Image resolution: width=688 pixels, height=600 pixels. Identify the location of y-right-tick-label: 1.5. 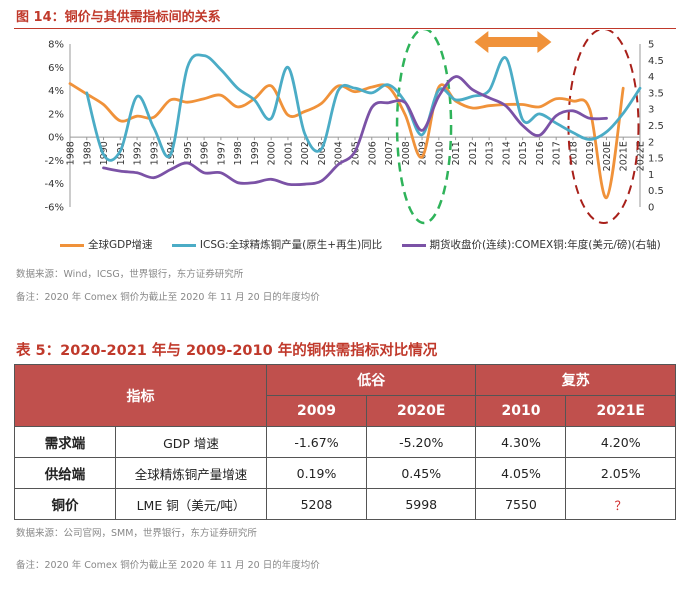
(656, 159).